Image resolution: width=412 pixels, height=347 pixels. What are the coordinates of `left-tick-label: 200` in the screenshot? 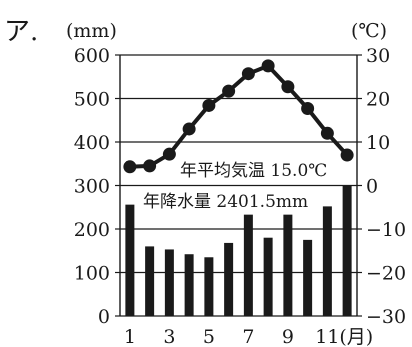 It's located at (92, 230).